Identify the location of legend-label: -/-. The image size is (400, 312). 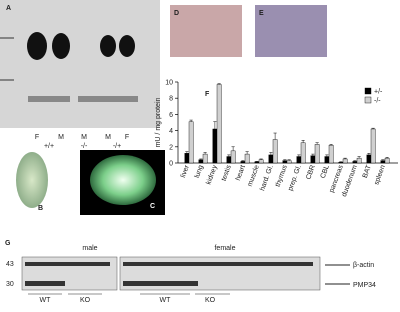
(377, 101).